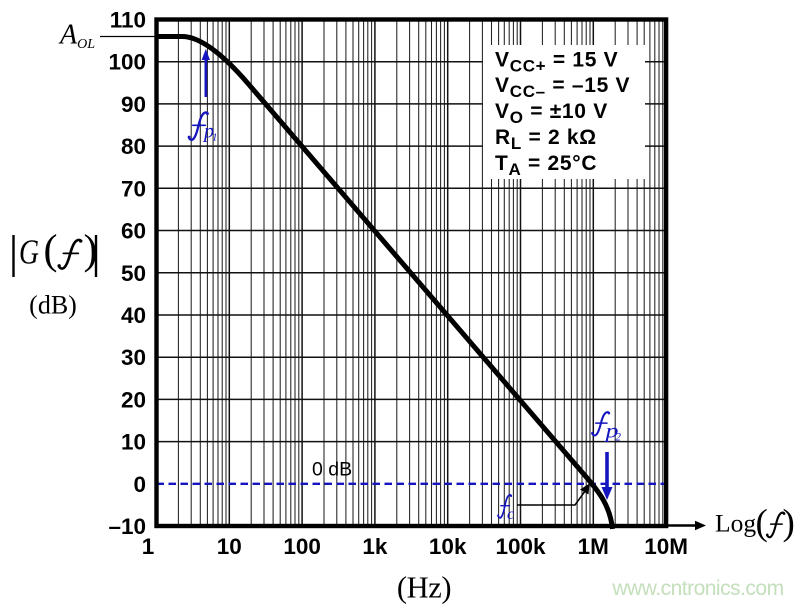 Image resolution: width=800 pixels, height=610 pixels. Describe the element at coordinates (29, 252) in the screenshot. I see `svg-text: G` at that location.